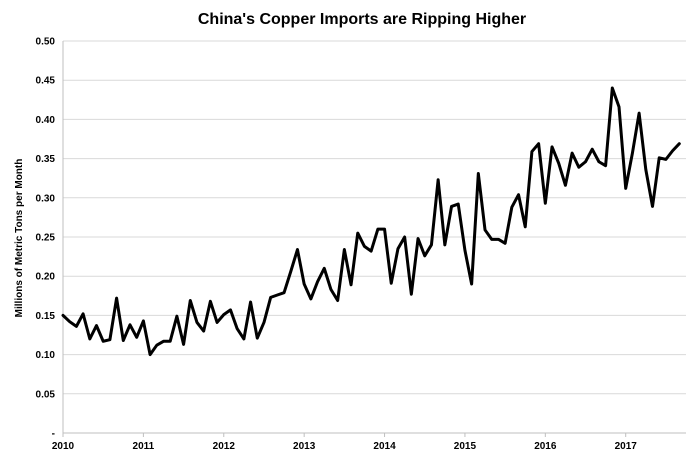 This screenshot has width=700, height=458. What do you see at coordinates (344, 446) in the screenshot?
I see `x-tick-labels: 2010 2011 2012 2013 2014 2015 2016 2017` at bounding box center [344, 446].